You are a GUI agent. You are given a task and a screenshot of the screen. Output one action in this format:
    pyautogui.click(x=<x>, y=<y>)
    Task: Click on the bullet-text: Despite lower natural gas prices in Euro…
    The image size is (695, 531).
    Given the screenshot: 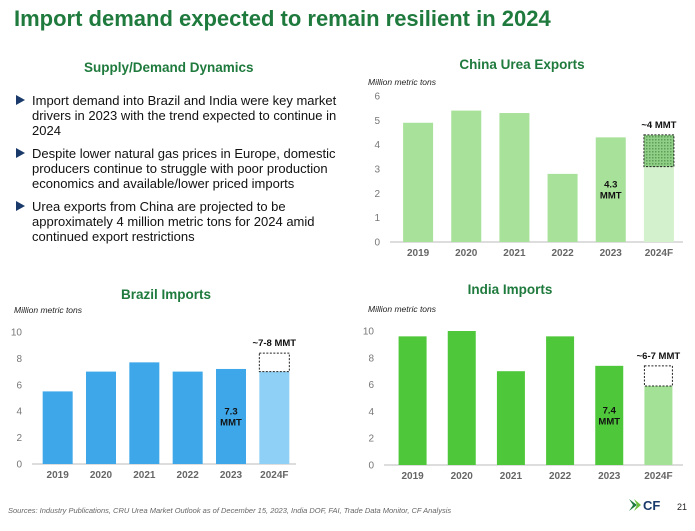 What is the action you would take?
    pyautogui.click(x=184, y=168)
    